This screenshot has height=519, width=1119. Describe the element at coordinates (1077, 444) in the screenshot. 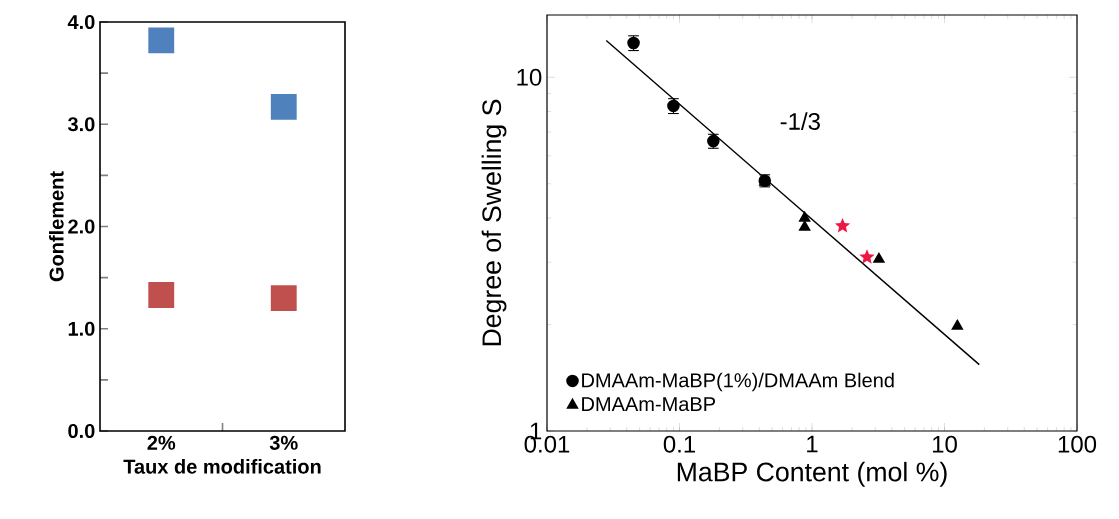

I see `x-tick-label: 100` at that location.